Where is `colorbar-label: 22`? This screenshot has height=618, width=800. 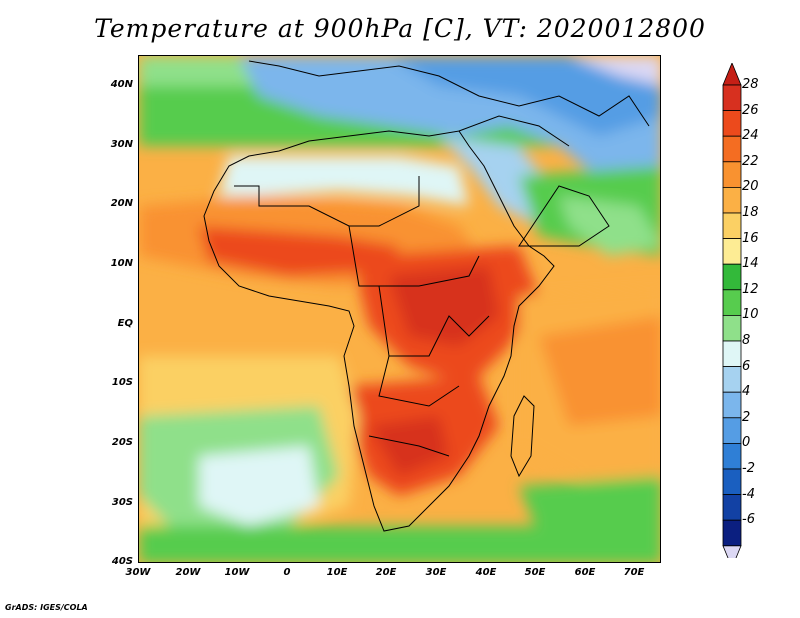 colorbar-label: 22 is located at coordinates (750, 161).